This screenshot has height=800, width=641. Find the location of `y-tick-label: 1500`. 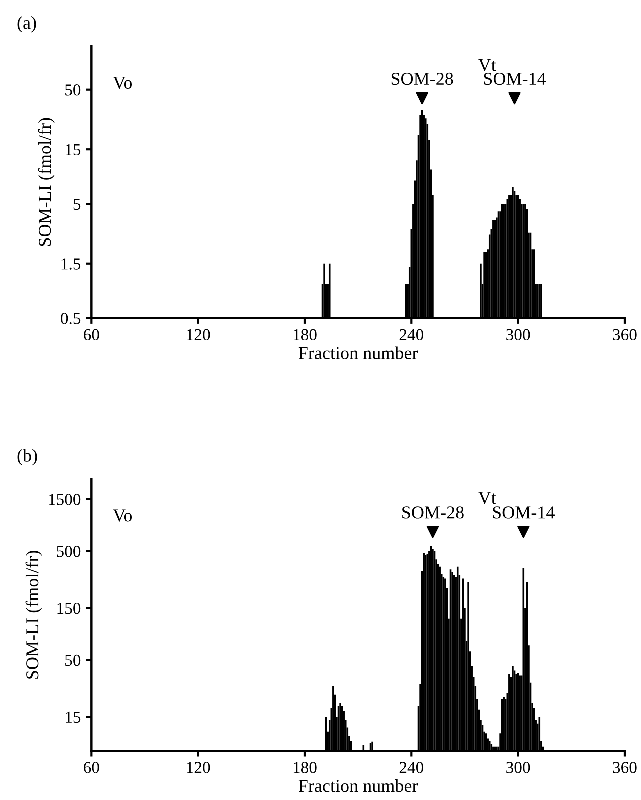

y-tick-label: 1500 is located at coordinates (65, 500).